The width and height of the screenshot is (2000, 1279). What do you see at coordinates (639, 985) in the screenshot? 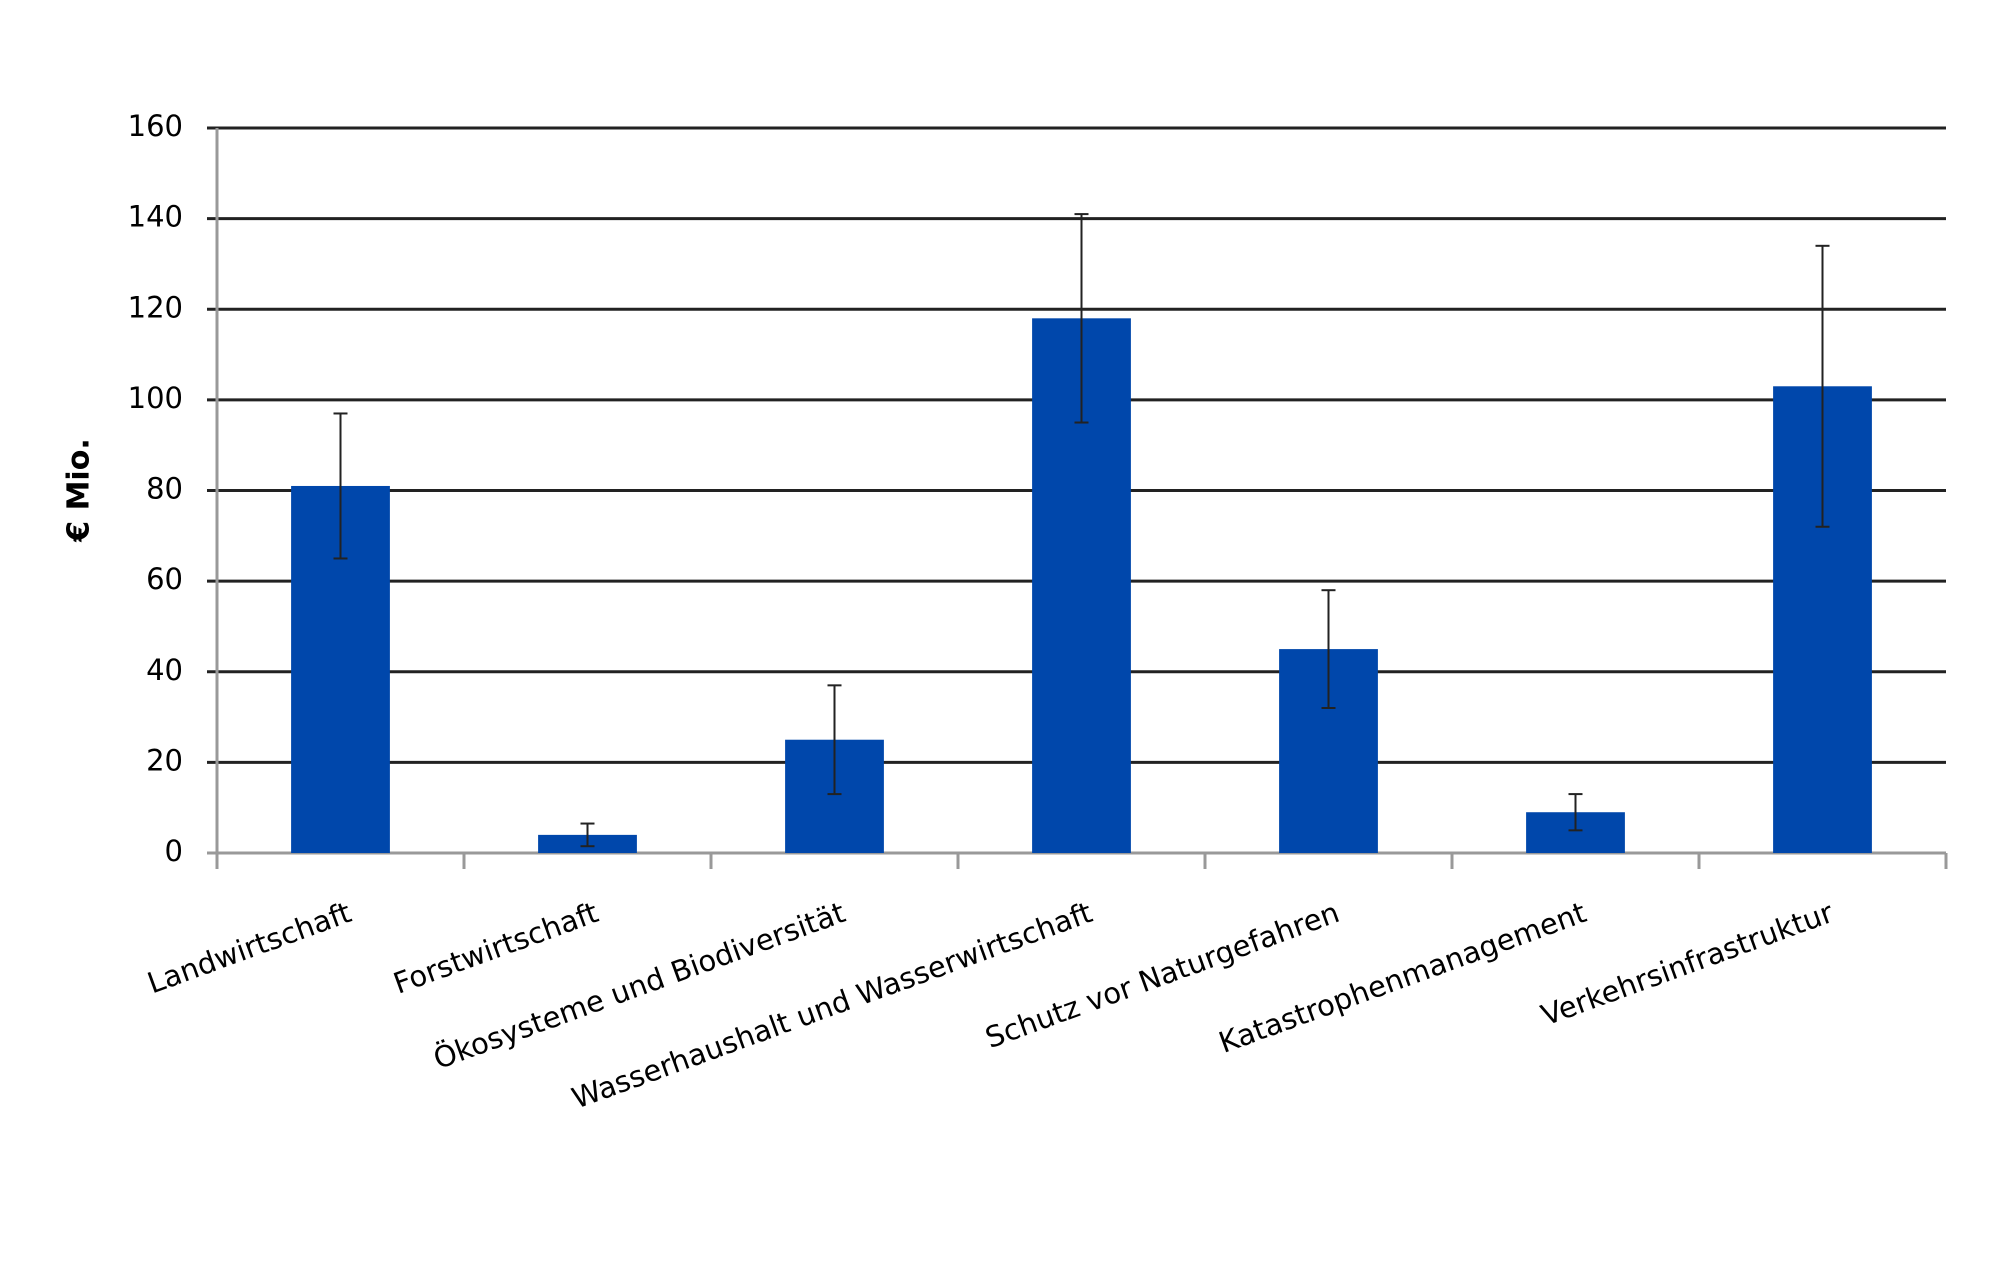
I see `x-tick-label: Ökosysteme und Biodiversität` at bounding box center [639, 985].